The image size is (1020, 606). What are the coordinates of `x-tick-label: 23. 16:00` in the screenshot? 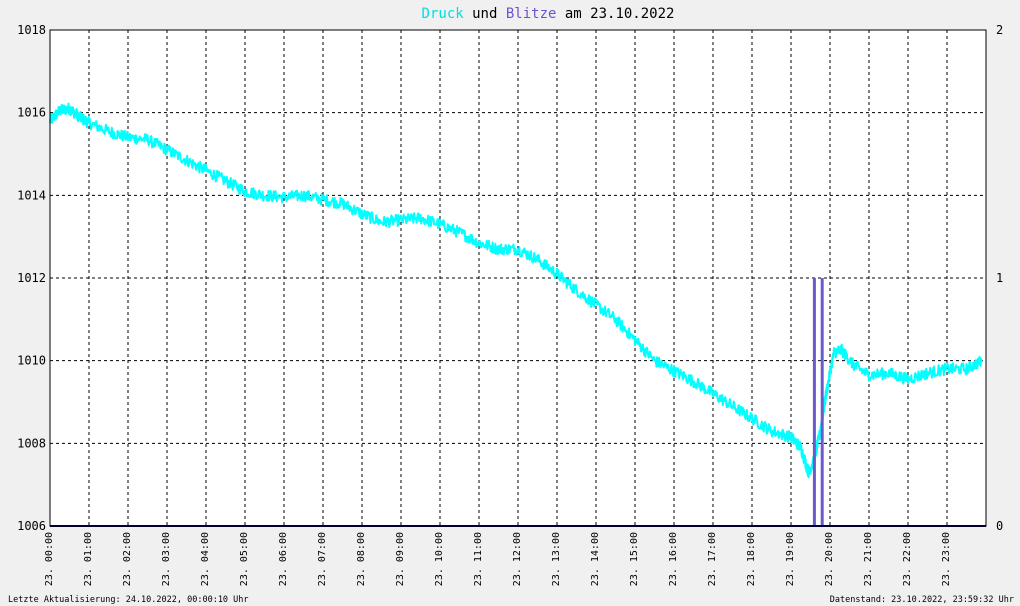 It's located at (673, 559).